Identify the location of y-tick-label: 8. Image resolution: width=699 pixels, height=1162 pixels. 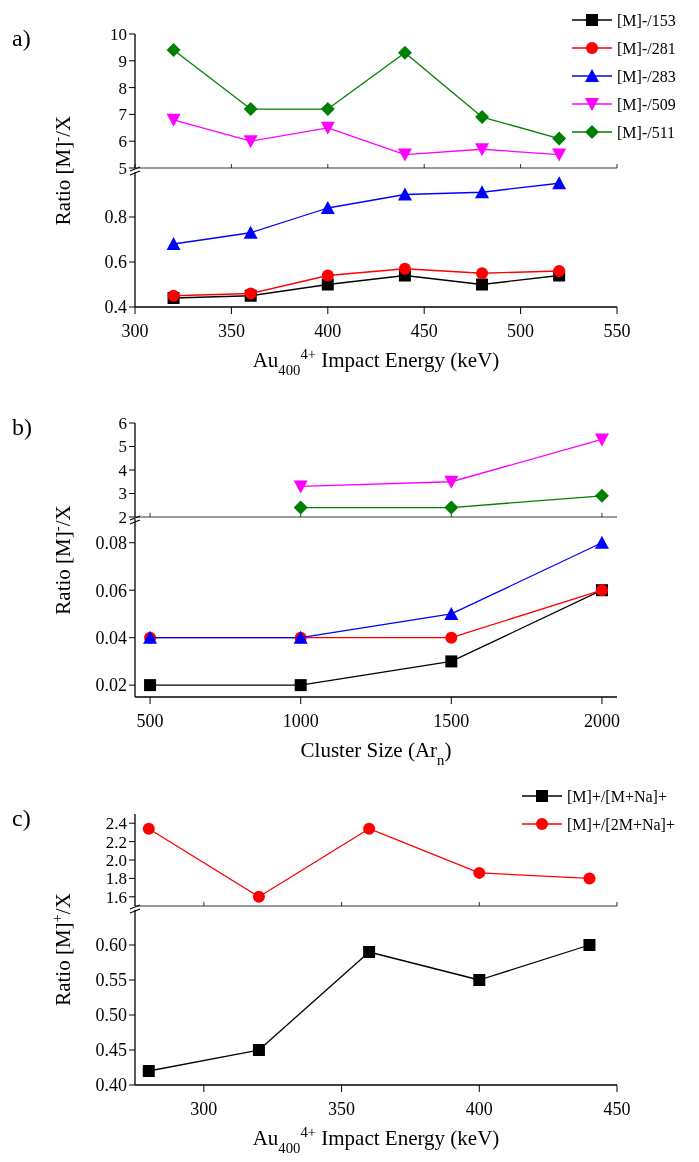
(122, 88).